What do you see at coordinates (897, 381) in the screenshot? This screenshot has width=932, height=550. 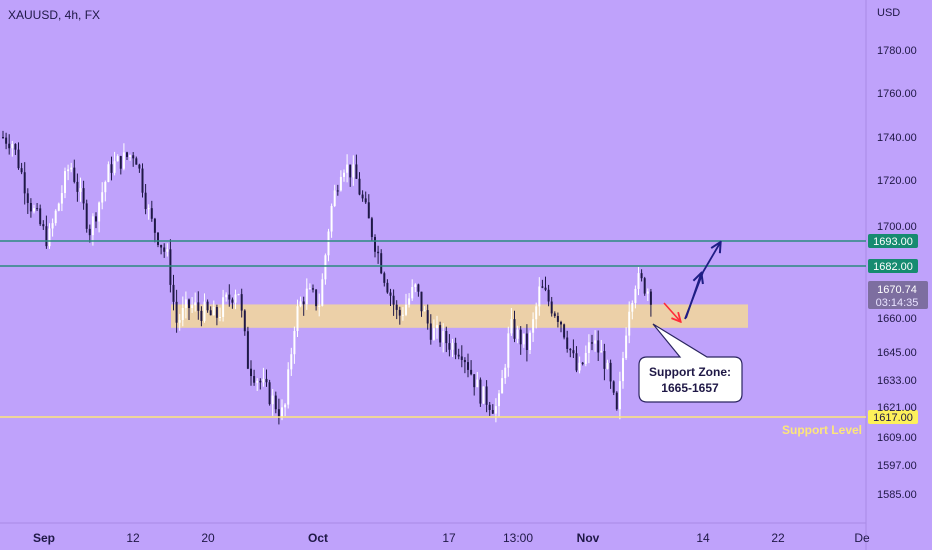 I see `y-tick-label: 1633.00` at bounding box center [897, 381].